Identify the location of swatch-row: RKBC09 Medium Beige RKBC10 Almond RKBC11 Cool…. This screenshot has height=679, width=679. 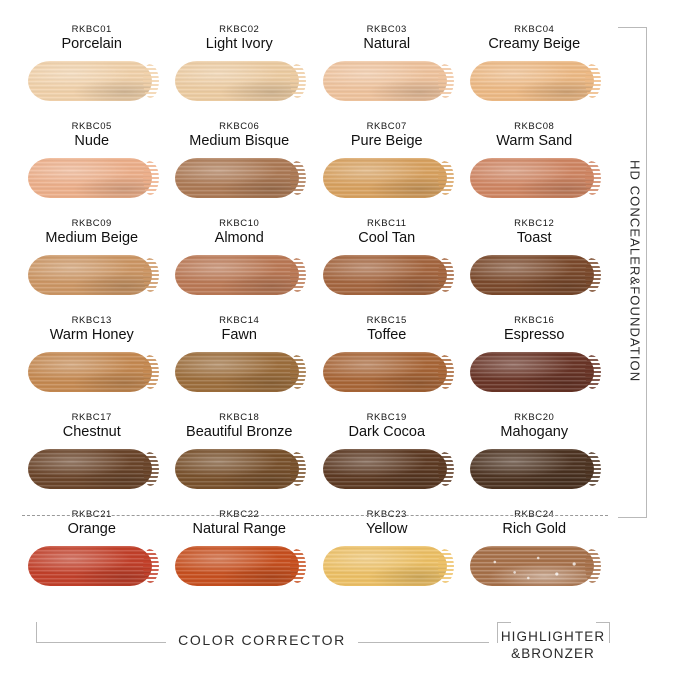
(313, 266).